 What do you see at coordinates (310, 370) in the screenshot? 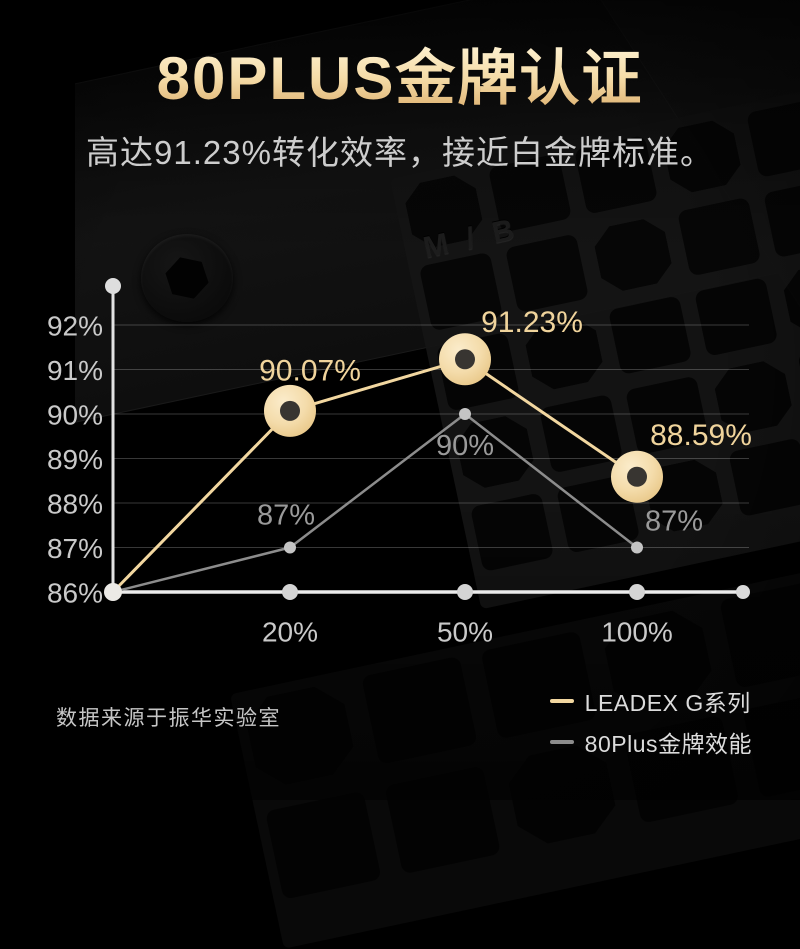
I see `point-value-label: 90.07%` at bounding box center [310, 370].